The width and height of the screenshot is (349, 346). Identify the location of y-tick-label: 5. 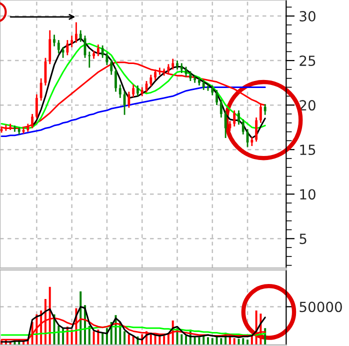
(303, 239).